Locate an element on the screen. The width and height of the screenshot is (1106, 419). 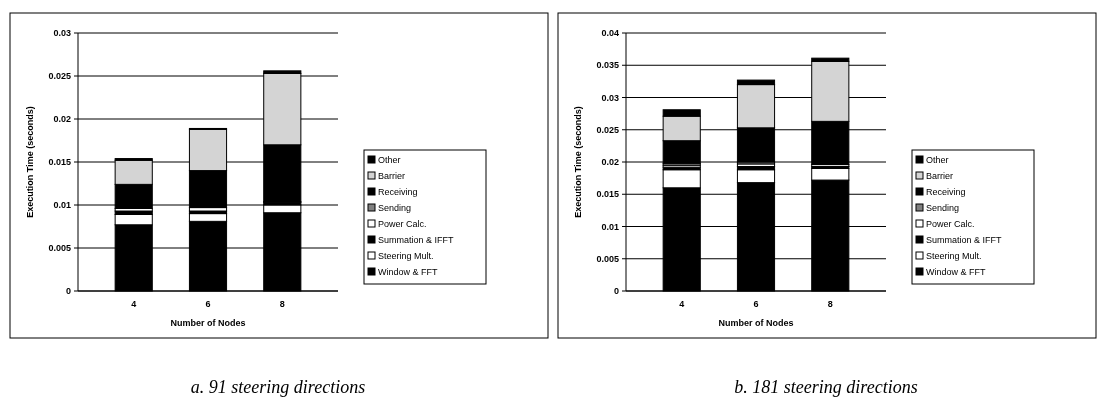
y-tick-label: 0.035 is located at coordinates (607, 65).